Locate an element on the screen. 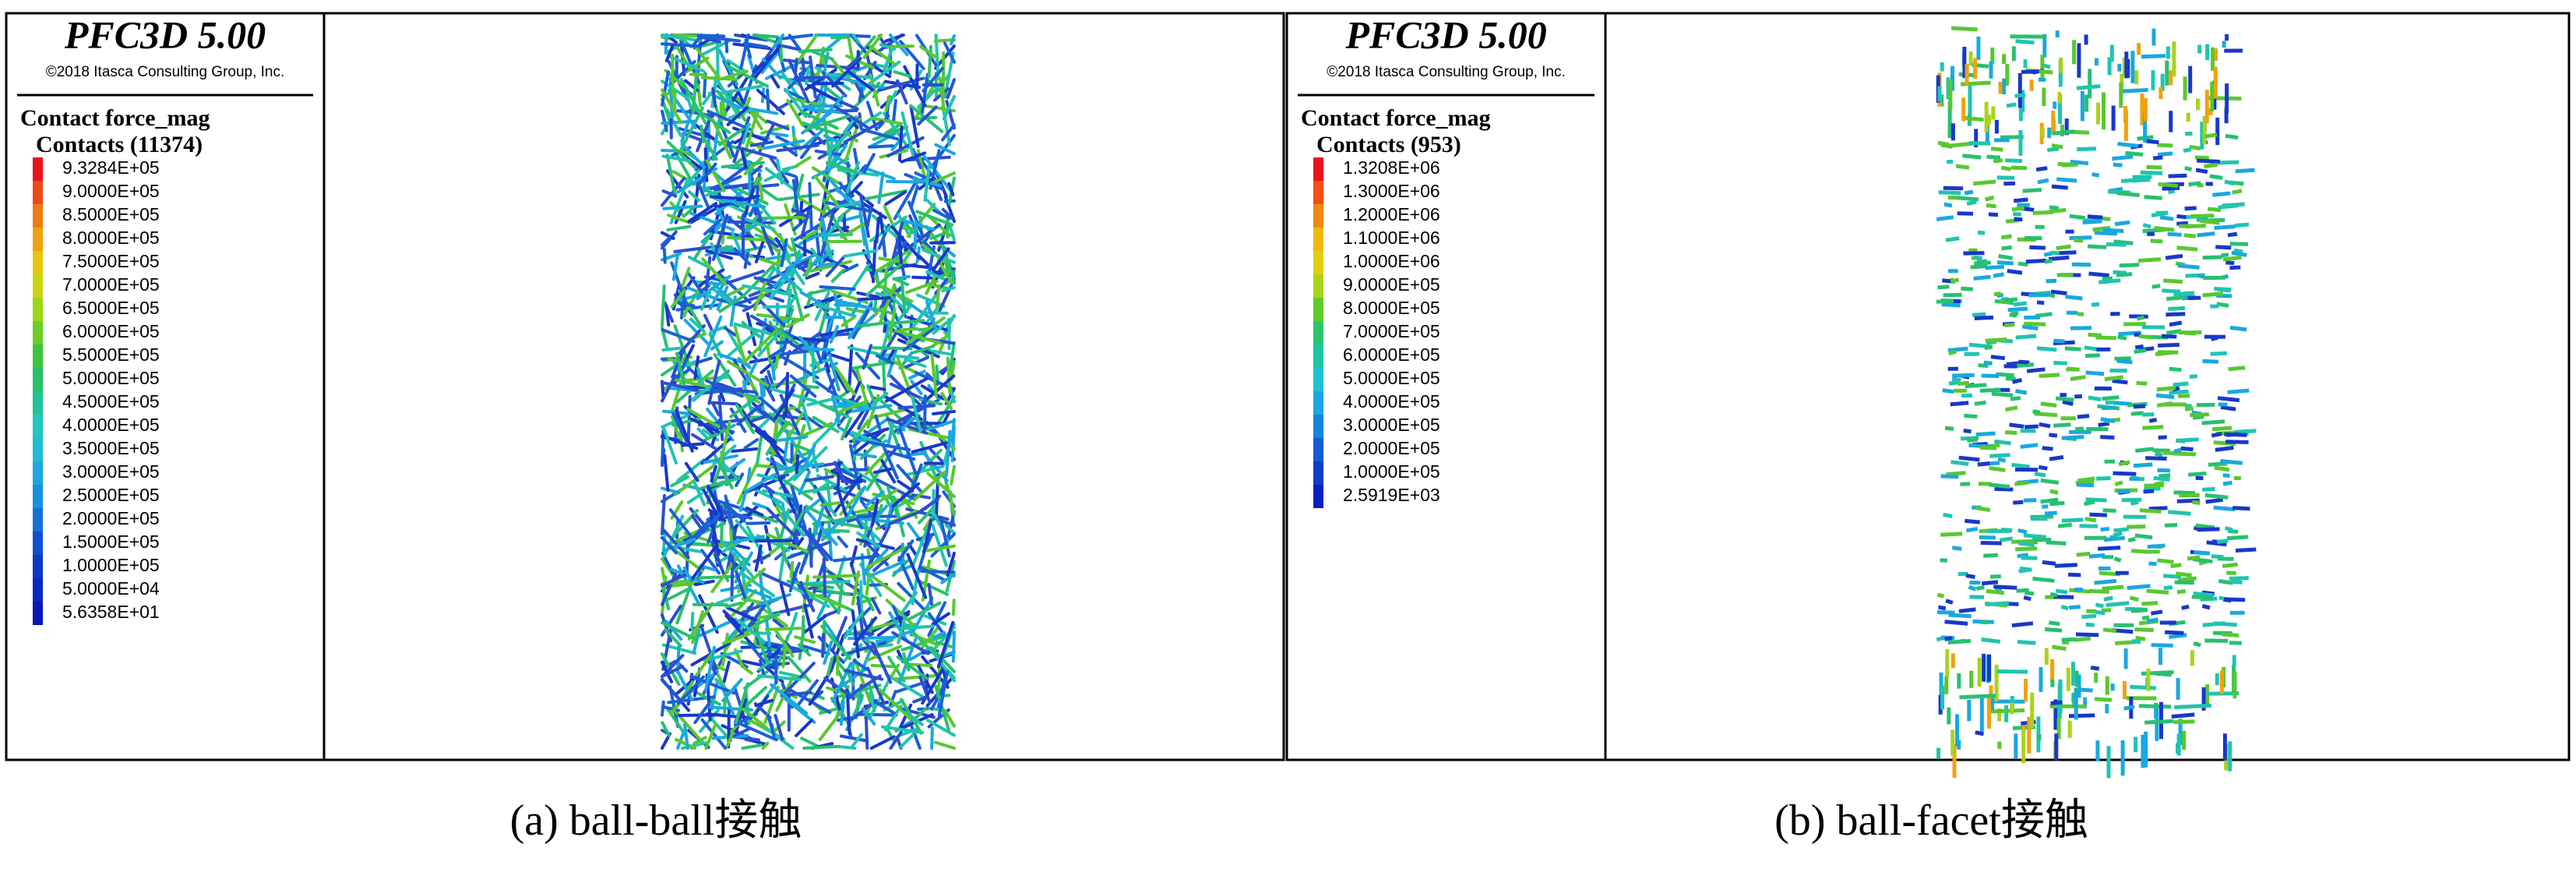 Image resolution: width=2576 pixels, height=883 pixels. legend-label: 6.0000E+05 is located at coordinates (111, 331).